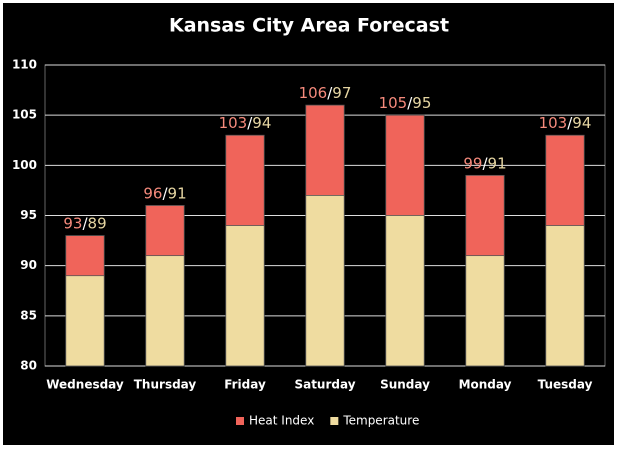 The image size is (618, 449). Describe the element at coordinates (245, 385) in the screenshot. I see `x-tick-label: Friday` at that location.